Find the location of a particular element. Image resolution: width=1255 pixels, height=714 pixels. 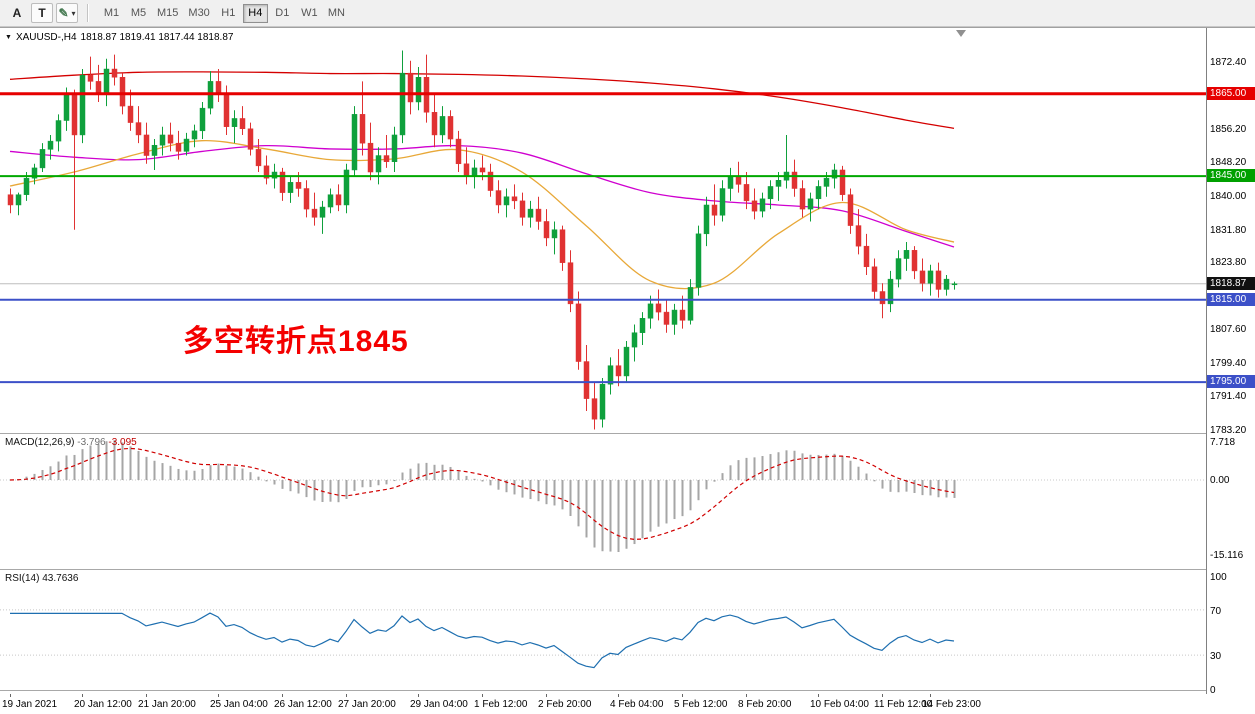

rsi-name: RSI(14) is located at coordinates (22, 578).